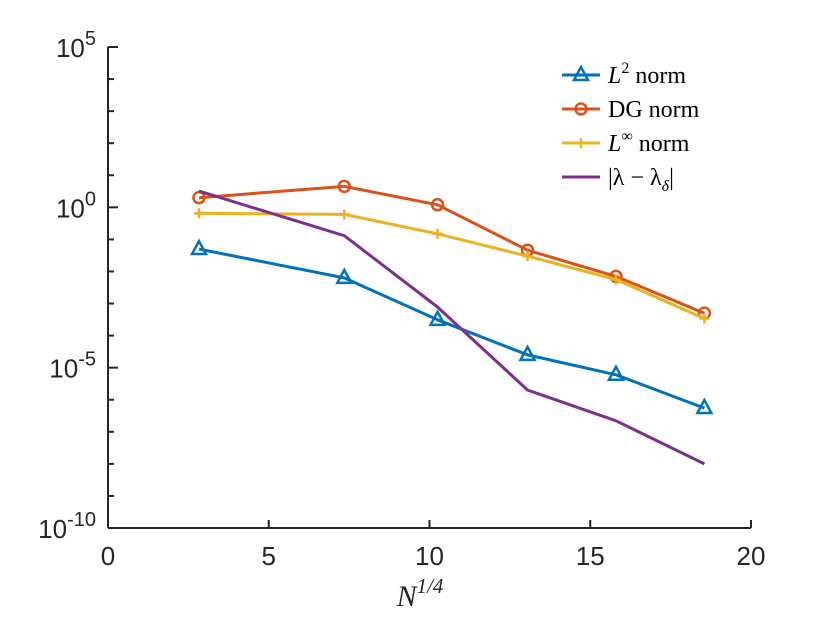 This screenshot has height=623, width=830. I want to click on legend-item: DG norm, so click(631, 110).